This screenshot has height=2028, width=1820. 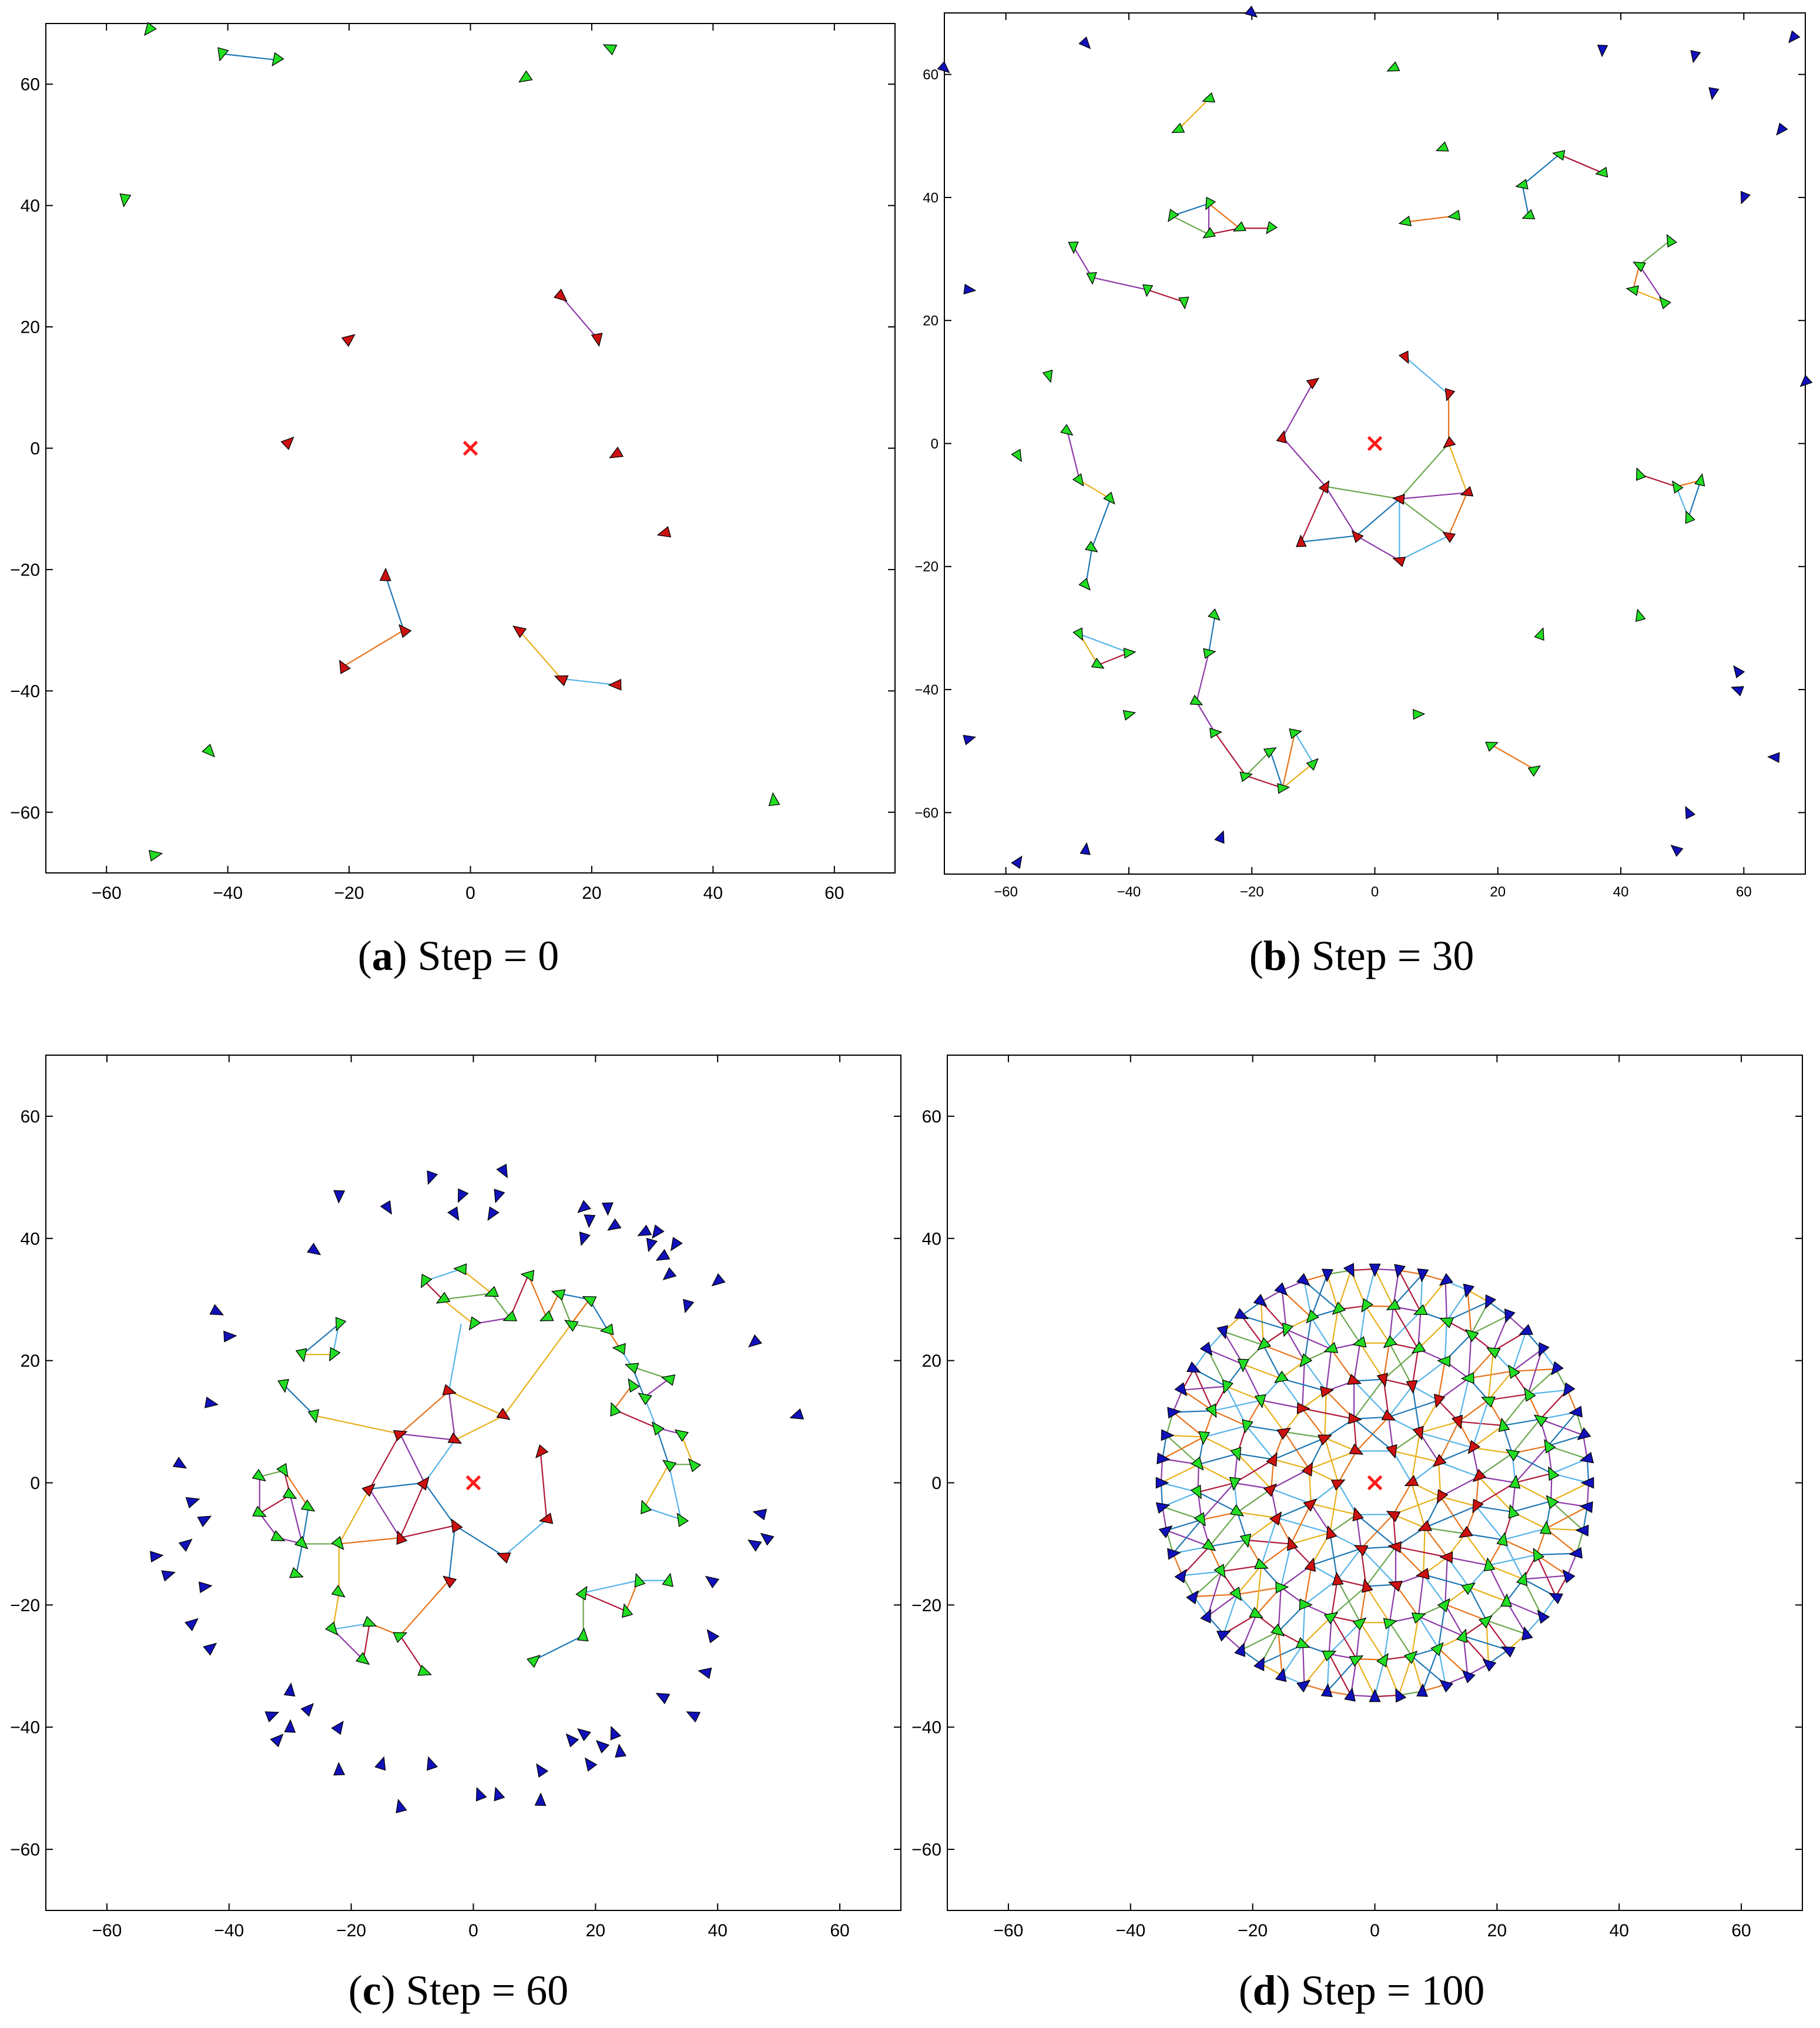 What do you see at coordinates (25, 691) in the screenshot?
I see `y-tick-label: −40` at bounding box center [25, 691].